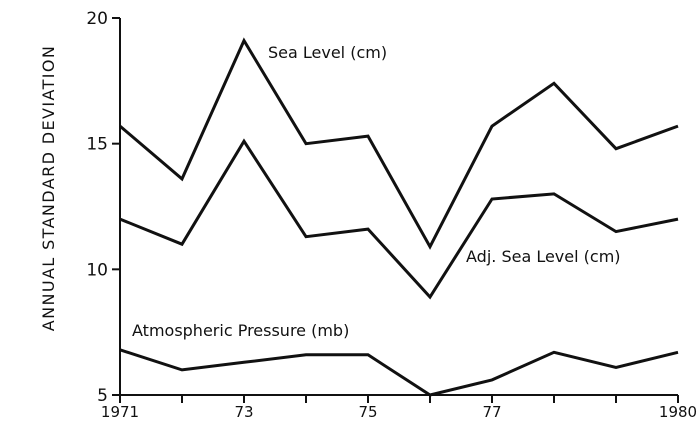  Describe the element at coordinates (399, 372) in the screenshot. I see `atmospheric-pressure-line` at that location.